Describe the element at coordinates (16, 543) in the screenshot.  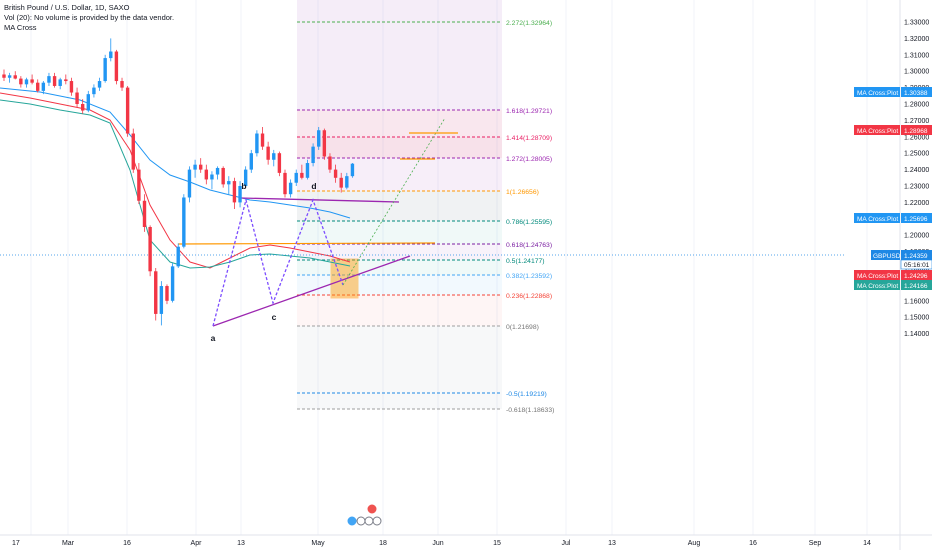
I see `time-label: 17` at that location.